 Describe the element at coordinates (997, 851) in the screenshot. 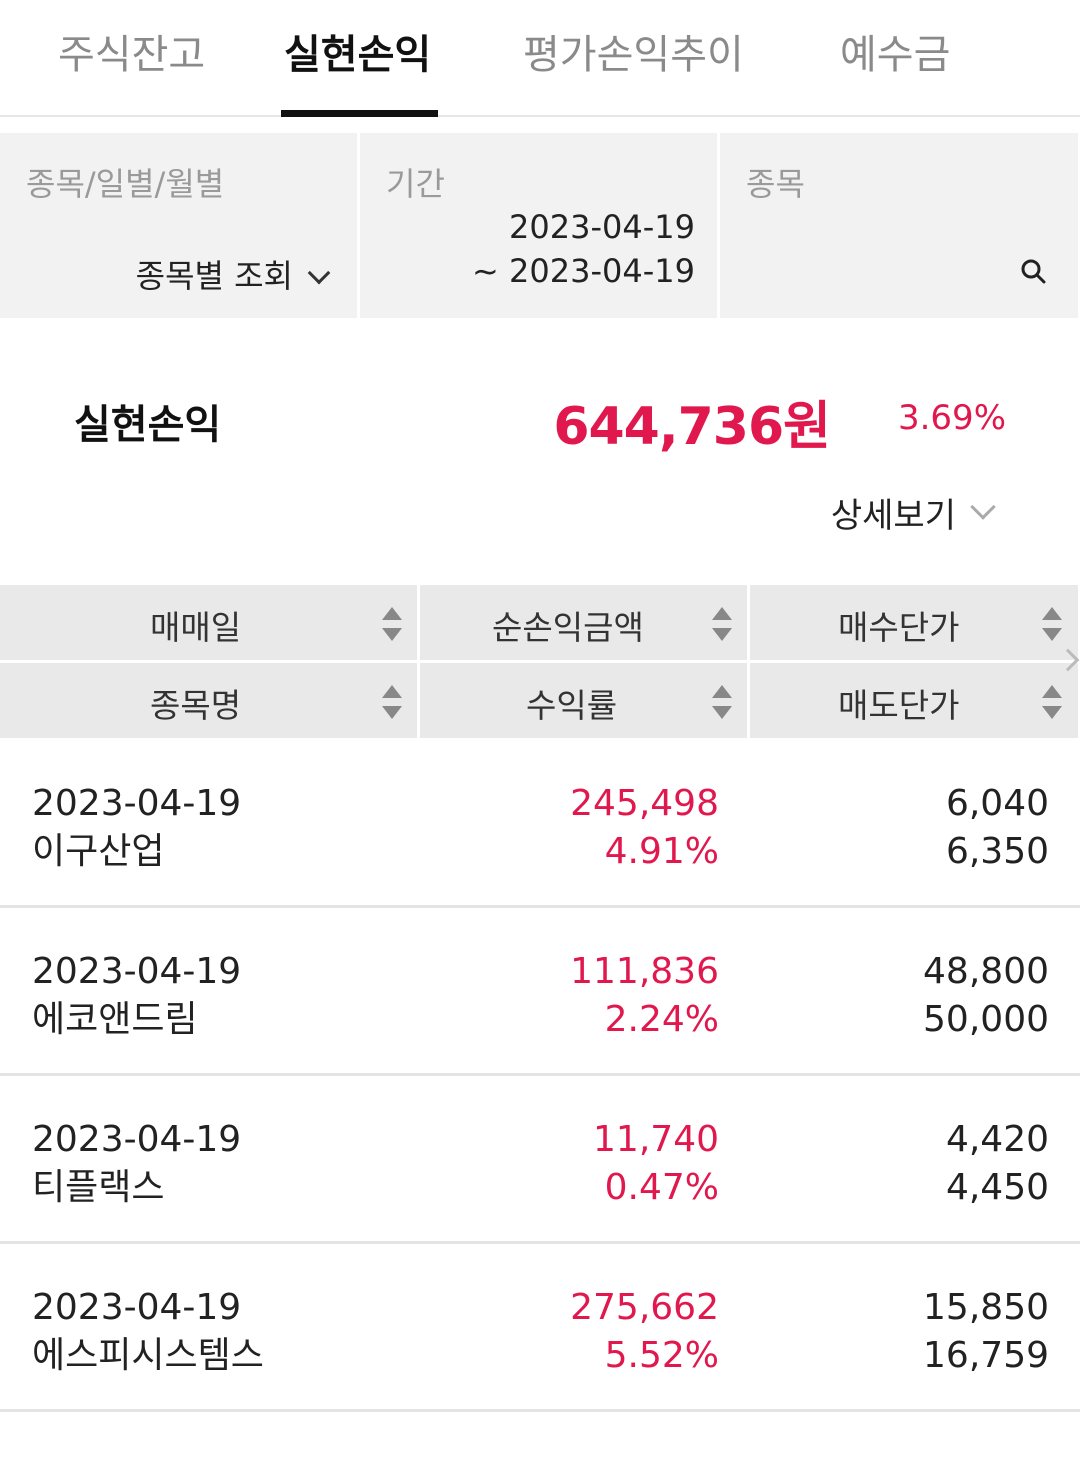

I see `sell-price: 6,350` at that location.